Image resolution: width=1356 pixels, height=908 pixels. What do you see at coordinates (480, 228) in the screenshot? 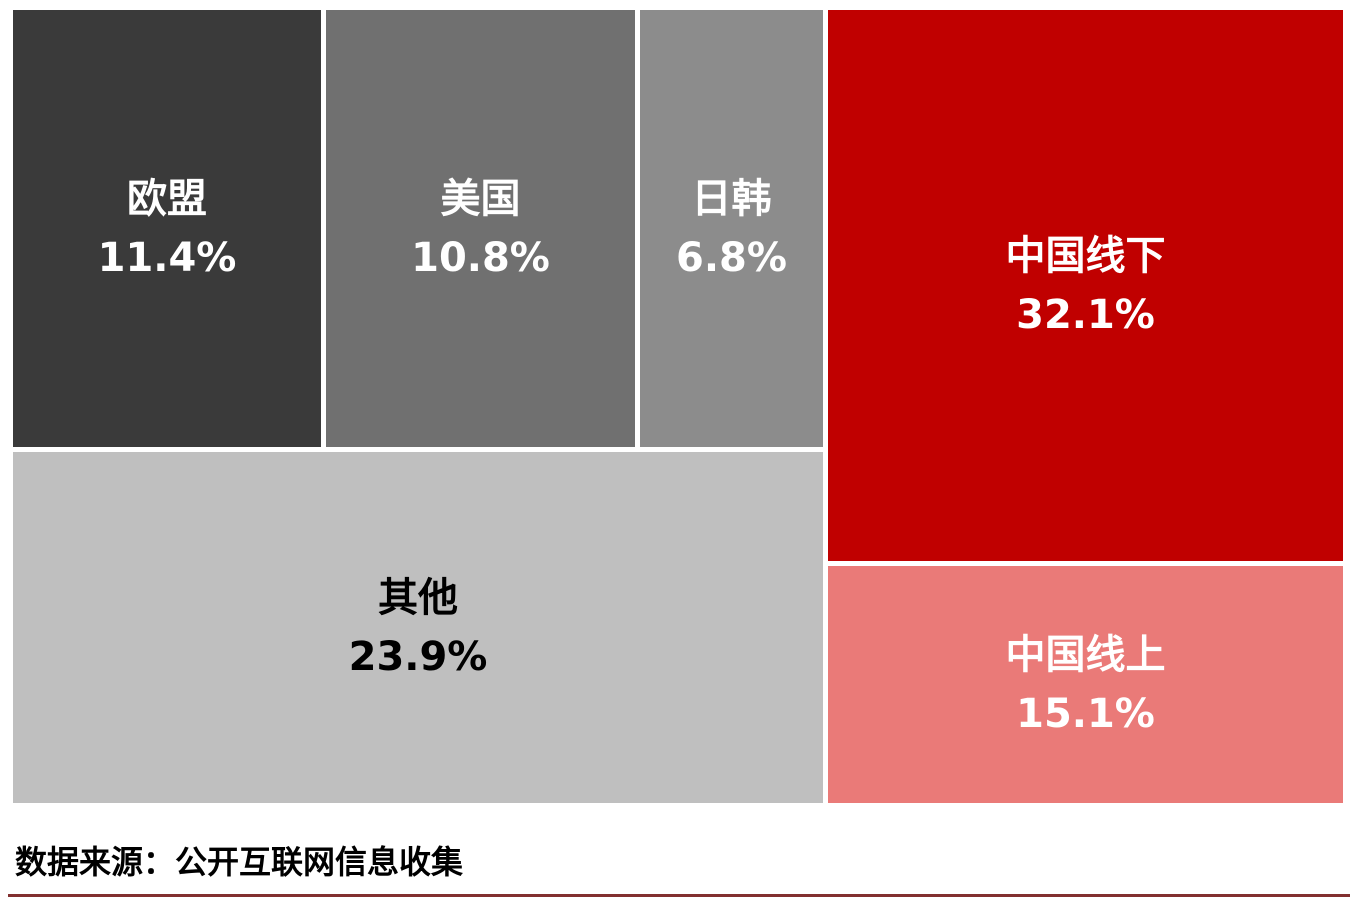
I see `treemap-tile-us: 美国 10.8%` at bounding box center [480, 228].